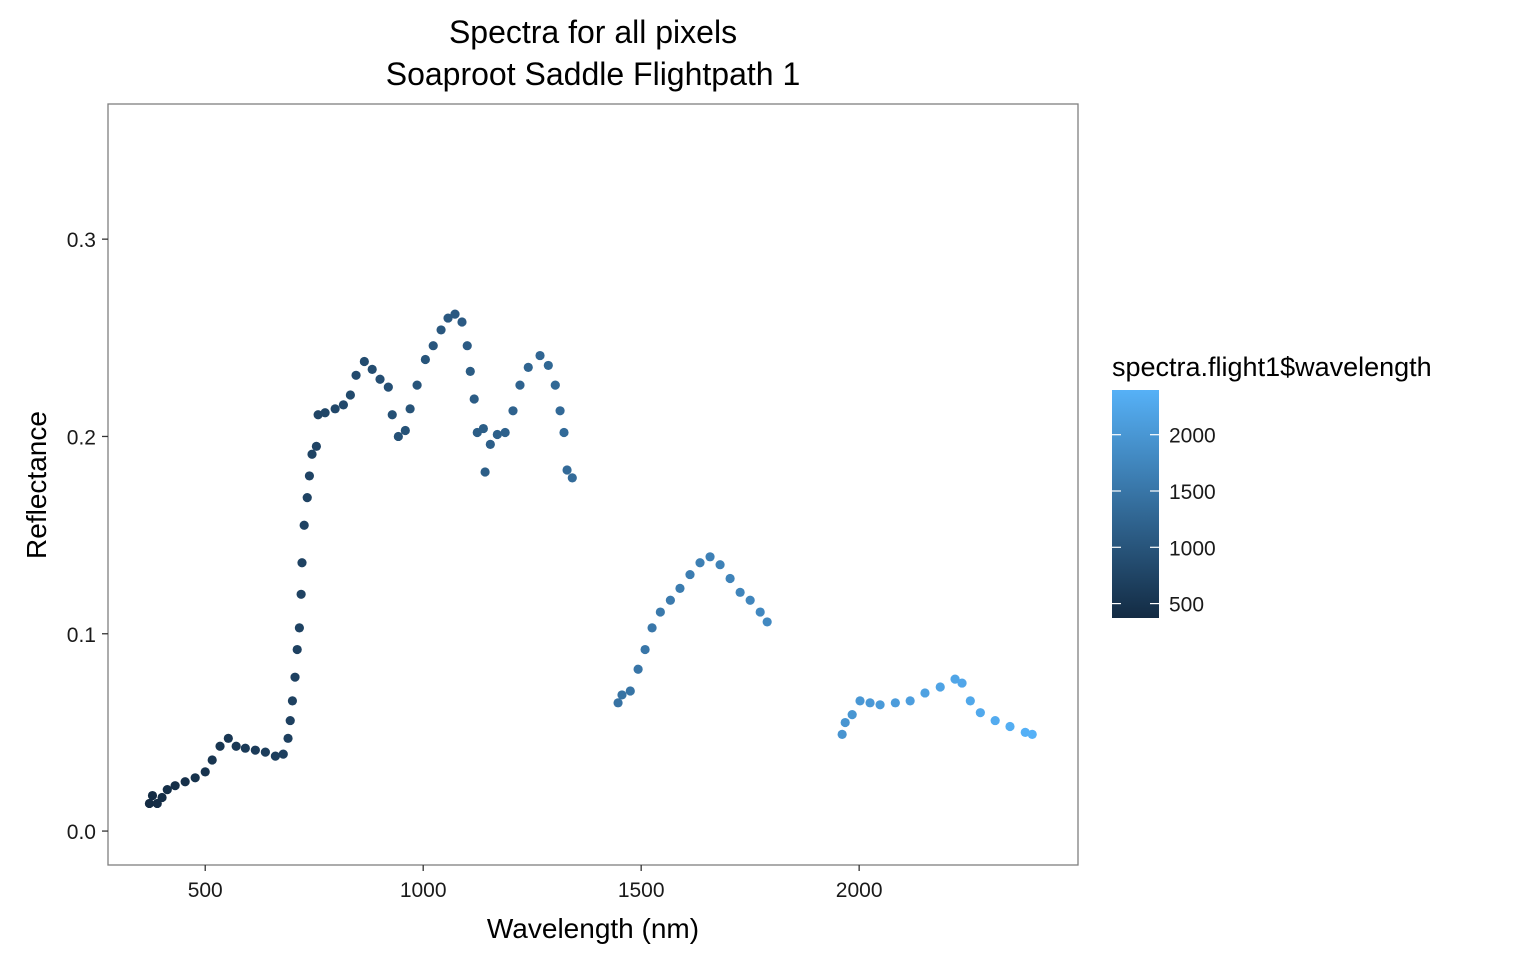 This screenshot has height=965, width=1536. I want to click on colorbar, so click(1135, 504).